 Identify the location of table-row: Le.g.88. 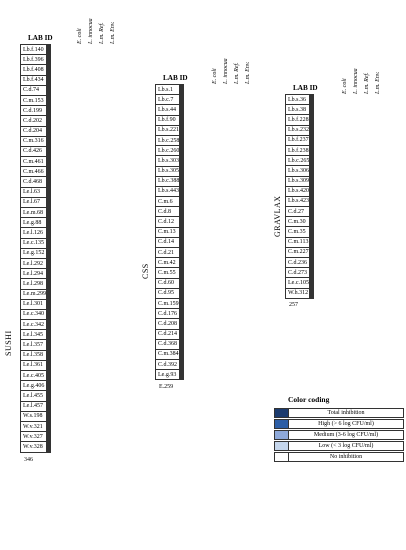
(35, 223).